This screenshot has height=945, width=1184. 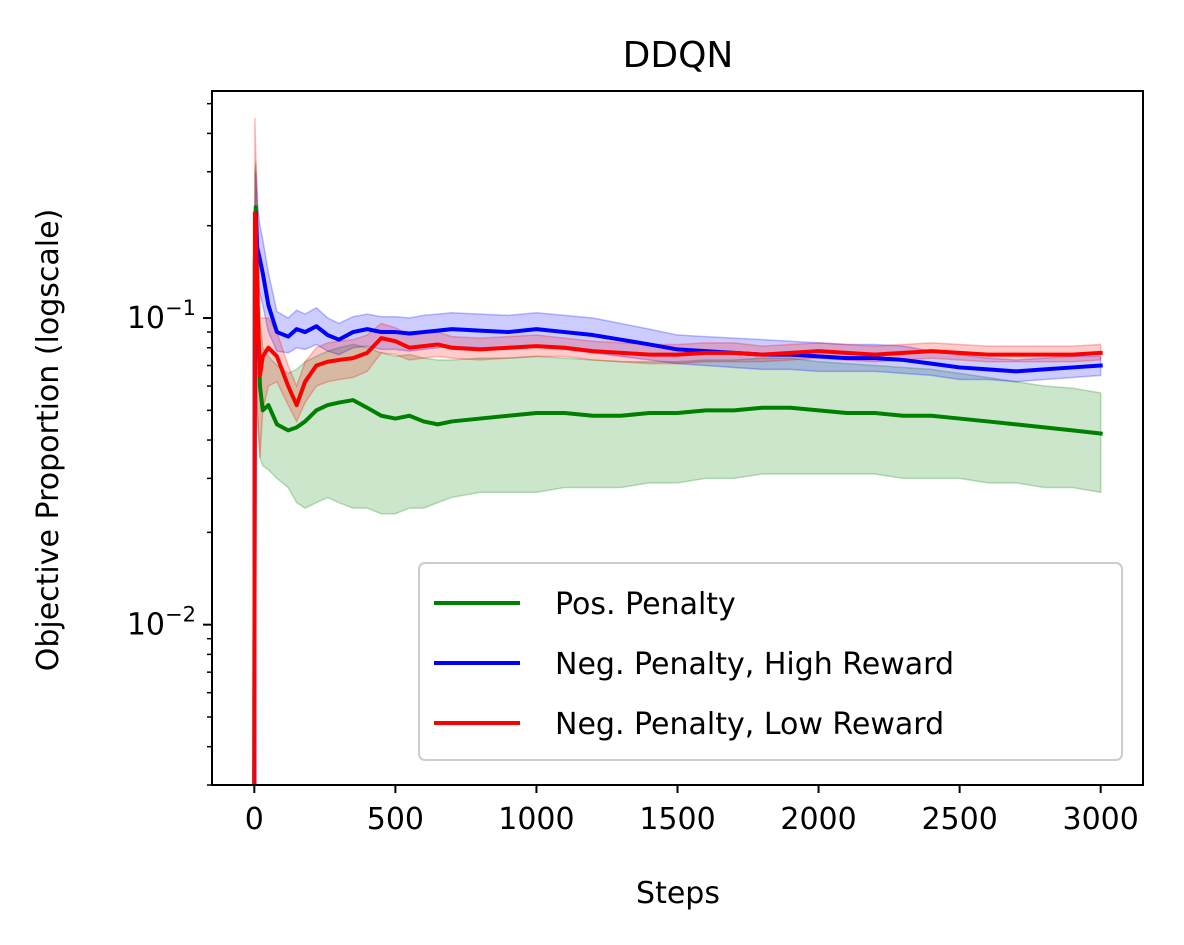 I want to click on legend-item-neg-penalty-low-reward: Neg. Penalty, Low Reward, so click(x=689, y=724).